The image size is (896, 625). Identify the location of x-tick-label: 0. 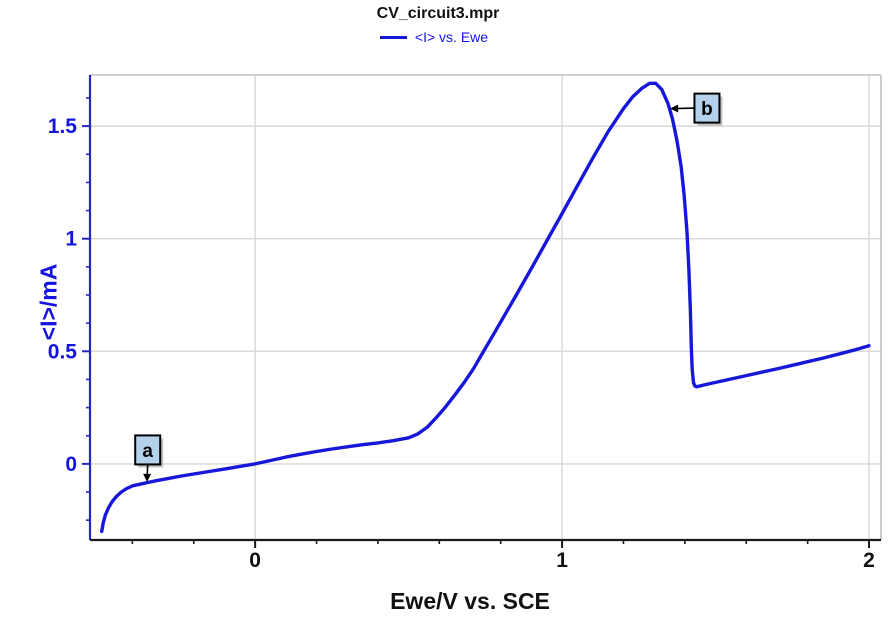
(255, 560).